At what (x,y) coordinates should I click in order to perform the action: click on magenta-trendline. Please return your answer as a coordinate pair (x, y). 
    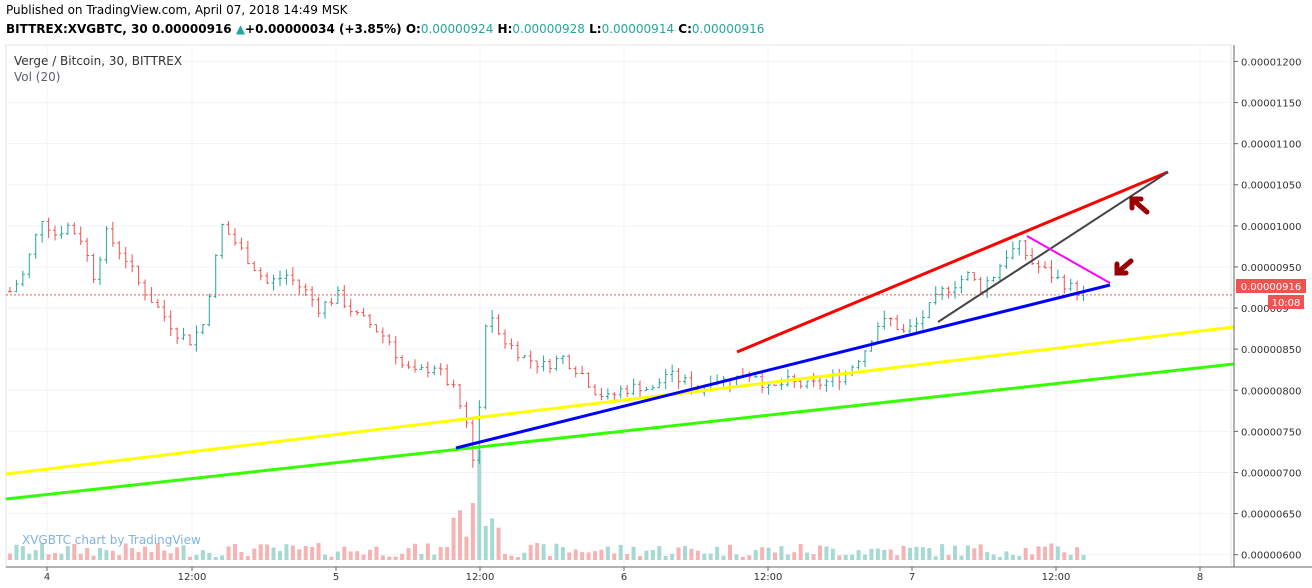
    Looking at the image, I should click on (1068, 259).